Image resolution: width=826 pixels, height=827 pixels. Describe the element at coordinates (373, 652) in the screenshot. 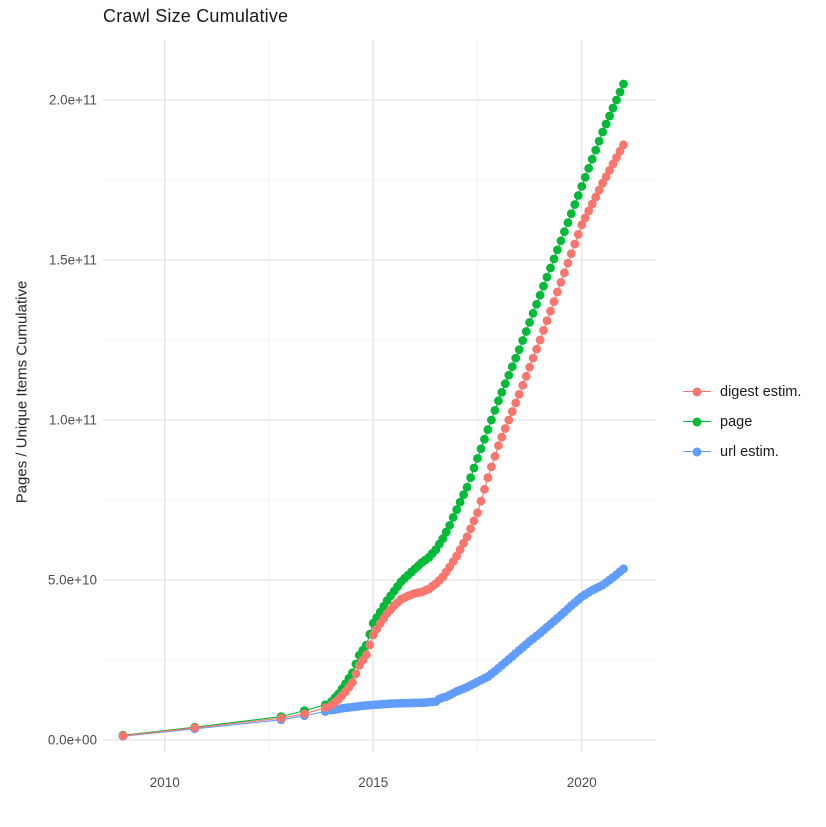

I see `series-url-estim` at that location.